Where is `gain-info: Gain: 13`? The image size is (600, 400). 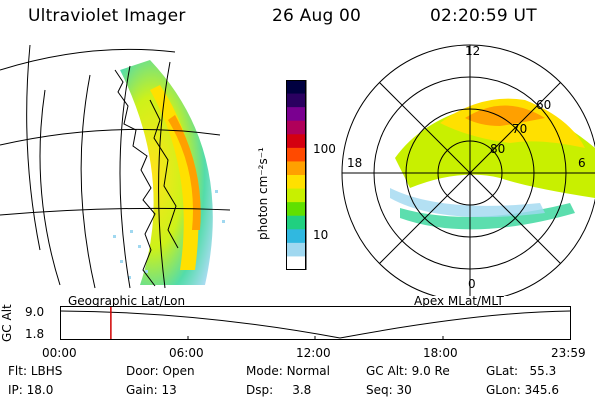 gain-info: Gain: 13 is located at coordinates (151, 390).